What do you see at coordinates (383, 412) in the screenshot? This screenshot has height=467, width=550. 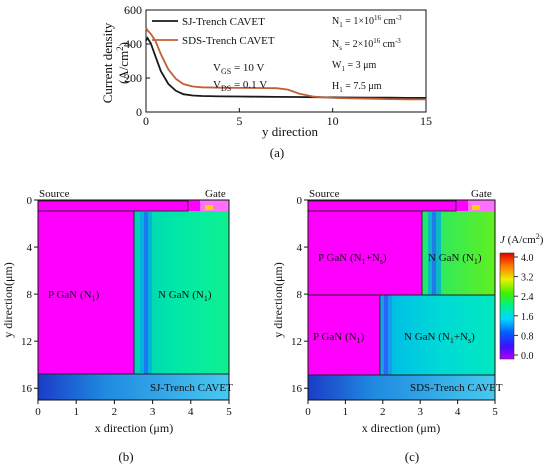 I see `c-ticks-xtick-label: 2` at bounding box center [383, 412].